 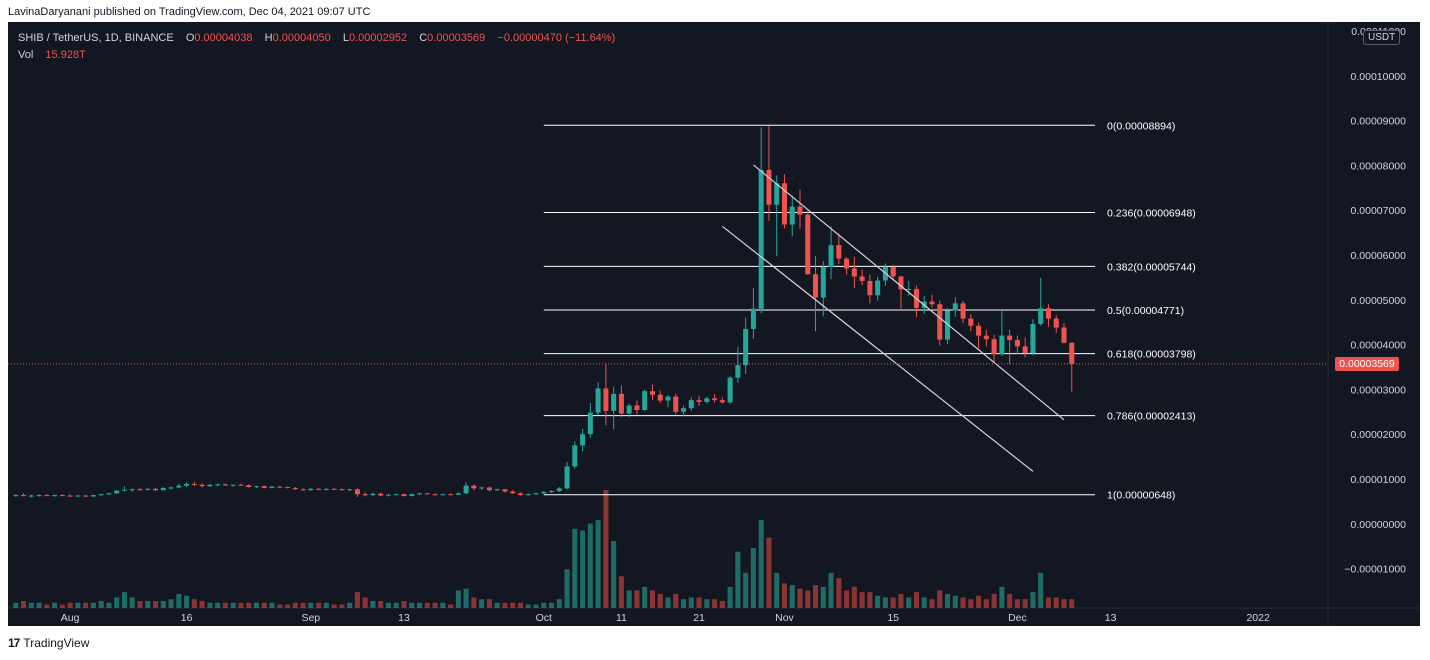 What do you see at coordinates (268, 38) in the screenshot?
I see `high-label: H` at bounding box center [268, 38].